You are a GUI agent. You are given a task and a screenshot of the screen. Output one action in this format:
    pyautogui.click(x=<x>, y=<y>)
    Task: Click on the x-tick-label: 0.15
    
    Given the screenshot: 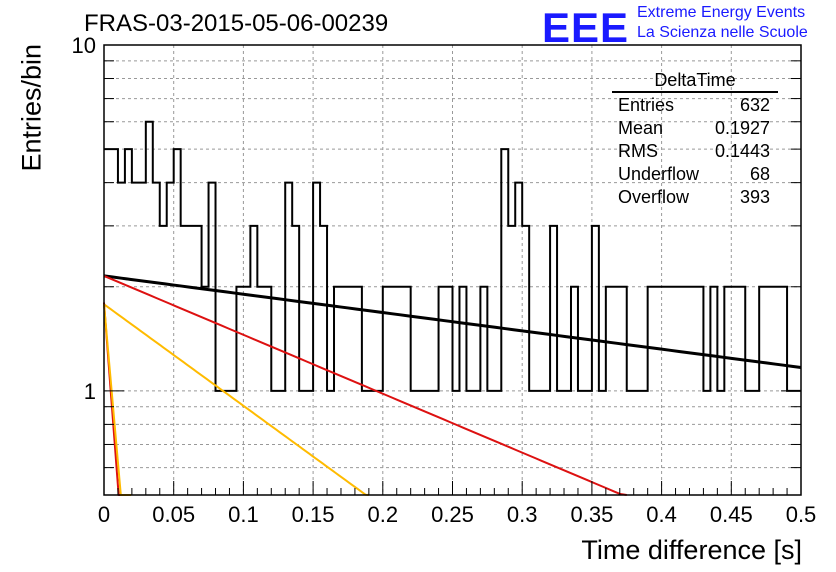 What is the action you would take?
    pyautogui.click(x=313, y=514)
    